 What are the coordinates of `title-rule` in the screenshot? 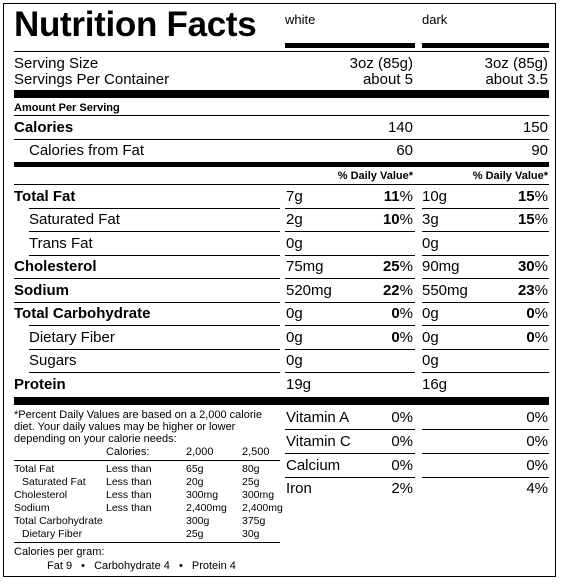 It's located at (281, 51).